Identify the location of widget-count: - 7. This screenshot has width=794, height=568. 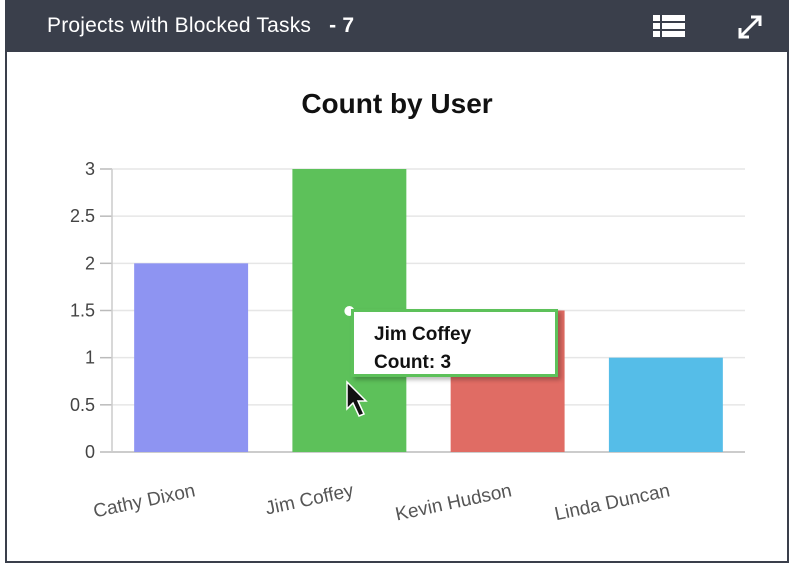
(342, 25).